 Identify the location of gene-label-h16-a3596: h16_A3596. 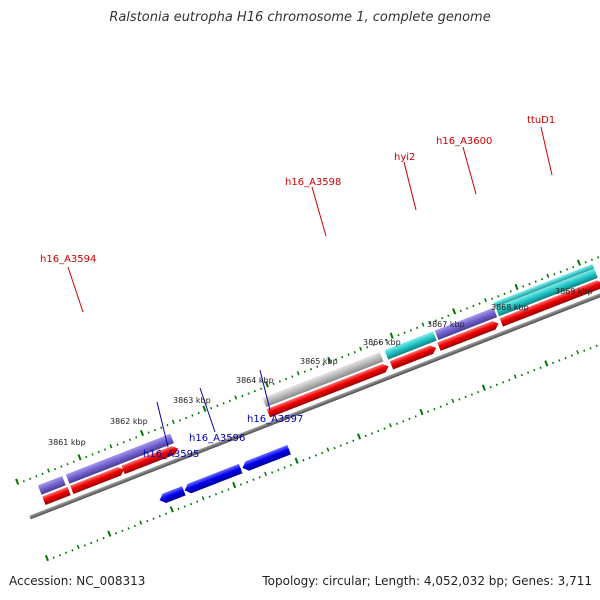
(217, 438).